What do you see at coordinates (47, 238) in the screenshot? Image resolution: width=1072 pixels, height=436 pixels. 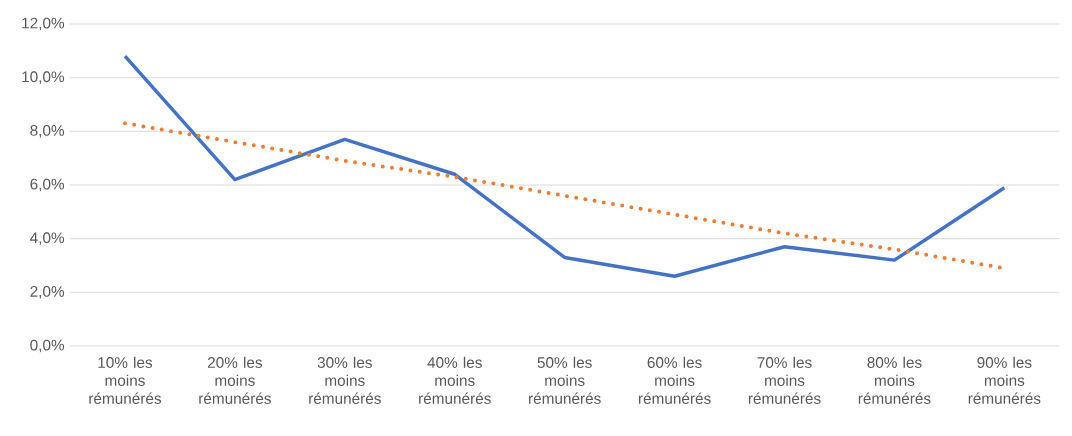 I see `y-tick-label: 4,0%` at bounding box center [47, 238].